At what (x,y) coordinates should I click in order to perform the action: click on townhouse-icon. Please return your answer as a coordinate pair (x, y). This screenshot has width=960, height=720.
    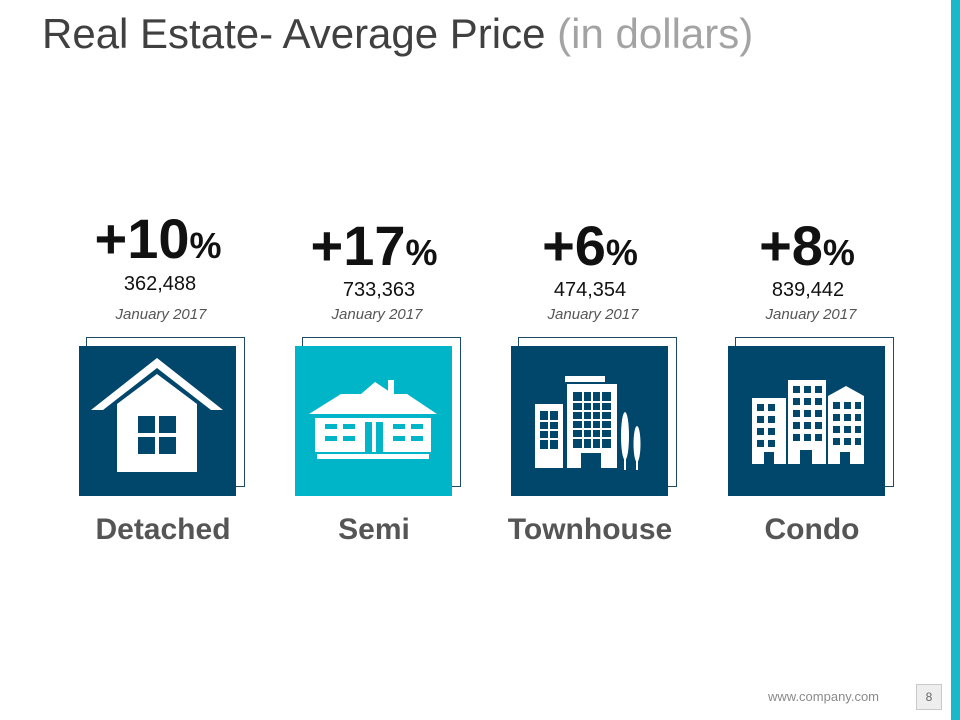
    Looking at the image, I should click on (589, 421).